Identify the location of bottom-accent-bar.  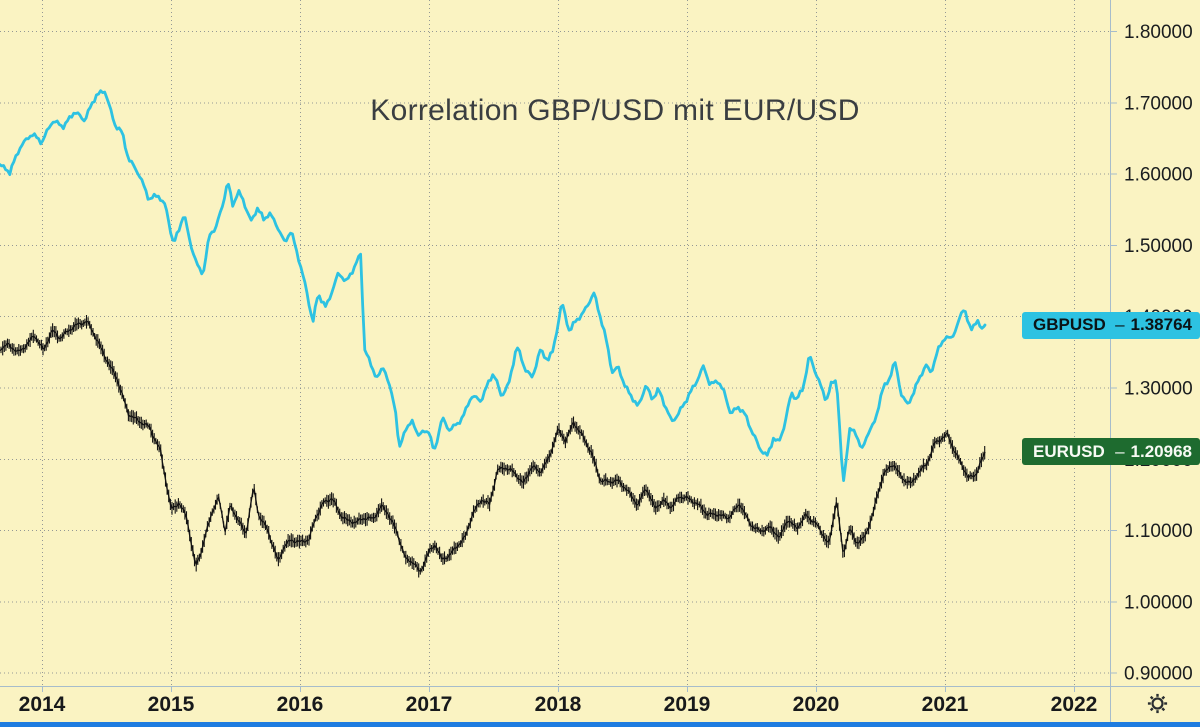
(600, 724).